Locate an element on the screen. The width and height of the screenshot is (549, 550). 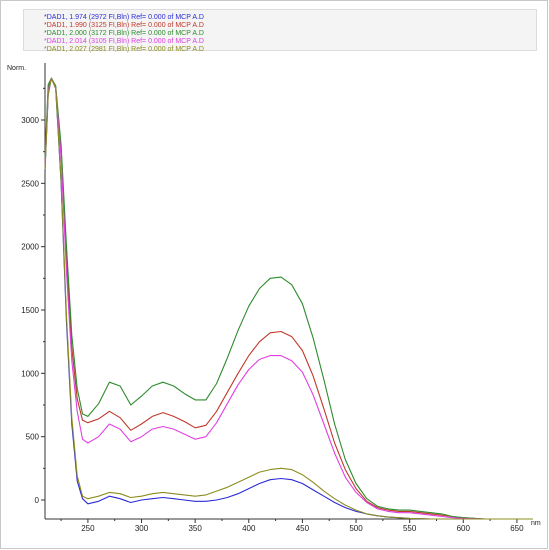
x-tick-label: 600 is located at coordinates (464, 528).